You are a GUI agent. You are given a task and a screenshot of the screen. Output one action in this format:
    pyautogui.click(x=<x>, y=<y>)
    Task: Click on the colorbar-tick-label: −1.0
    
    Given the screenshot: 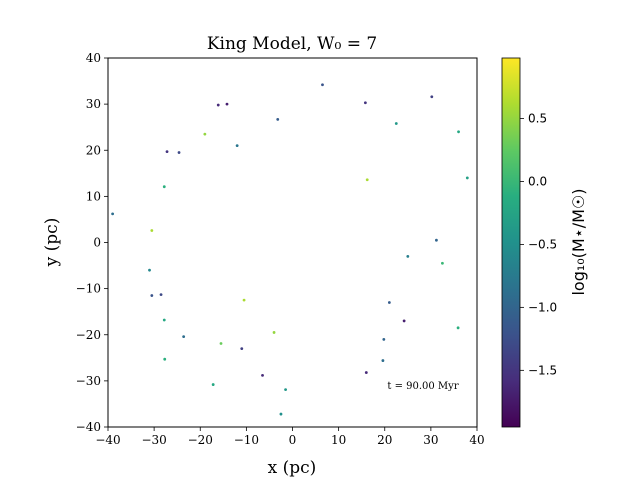 What is the action you would take?
    pyautogui.click(x=542, y=307)
    